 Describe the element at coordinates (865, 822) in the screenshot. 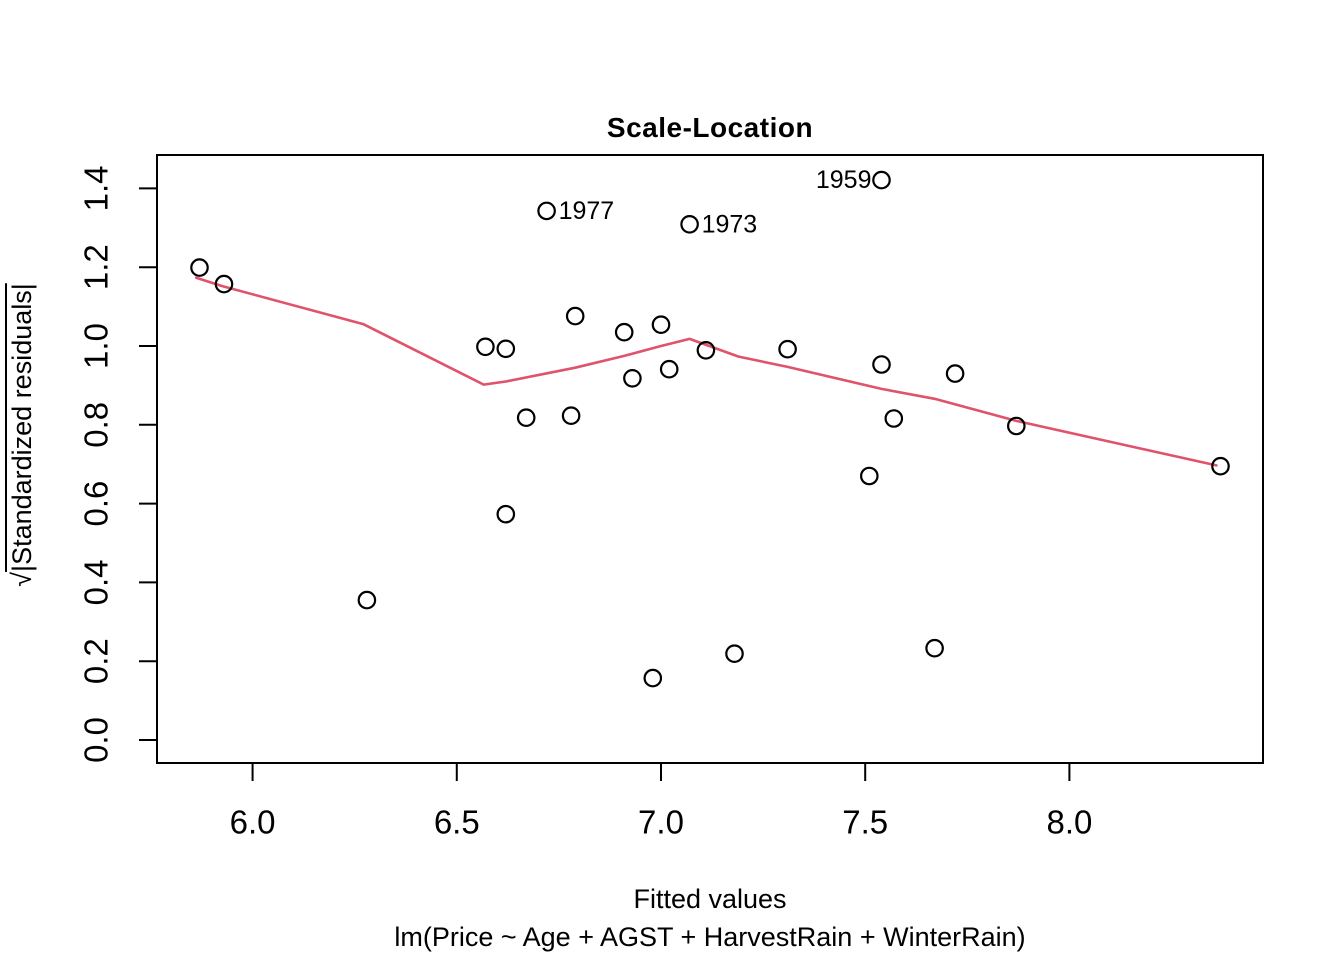

I see `x-tick-label: 7.5` at that location.